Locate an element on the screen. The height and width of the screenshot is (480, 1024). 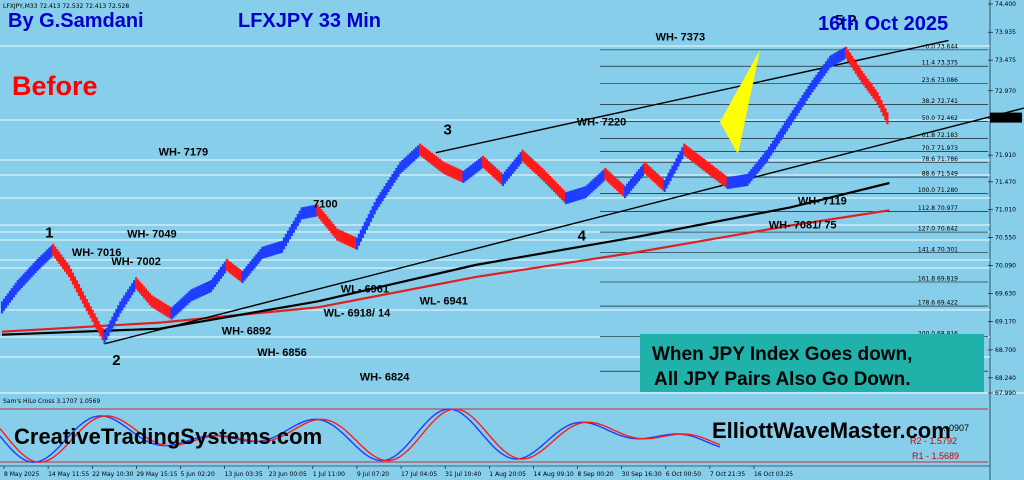
time-tick-label: 9 Jul 07:20 is located at coordinates (373, 474).